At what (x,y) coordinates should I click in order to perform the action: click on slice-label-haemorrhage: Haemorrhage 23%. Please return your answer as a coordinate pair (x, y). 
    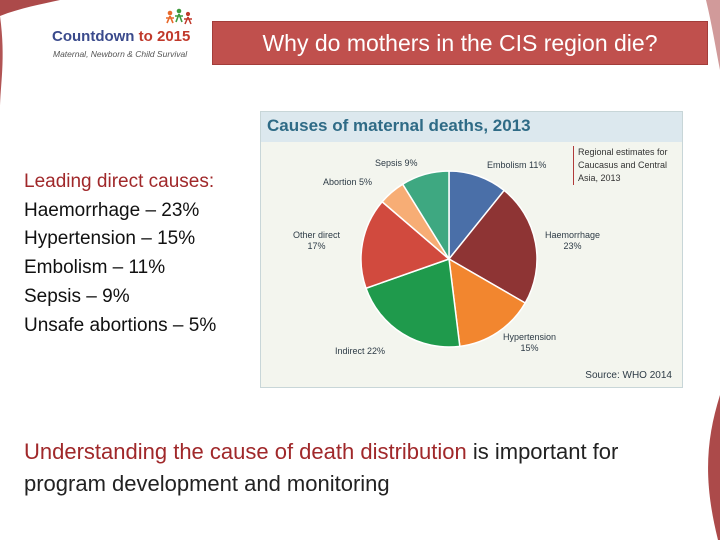
    Looking at the image, I should click on (572, 241).